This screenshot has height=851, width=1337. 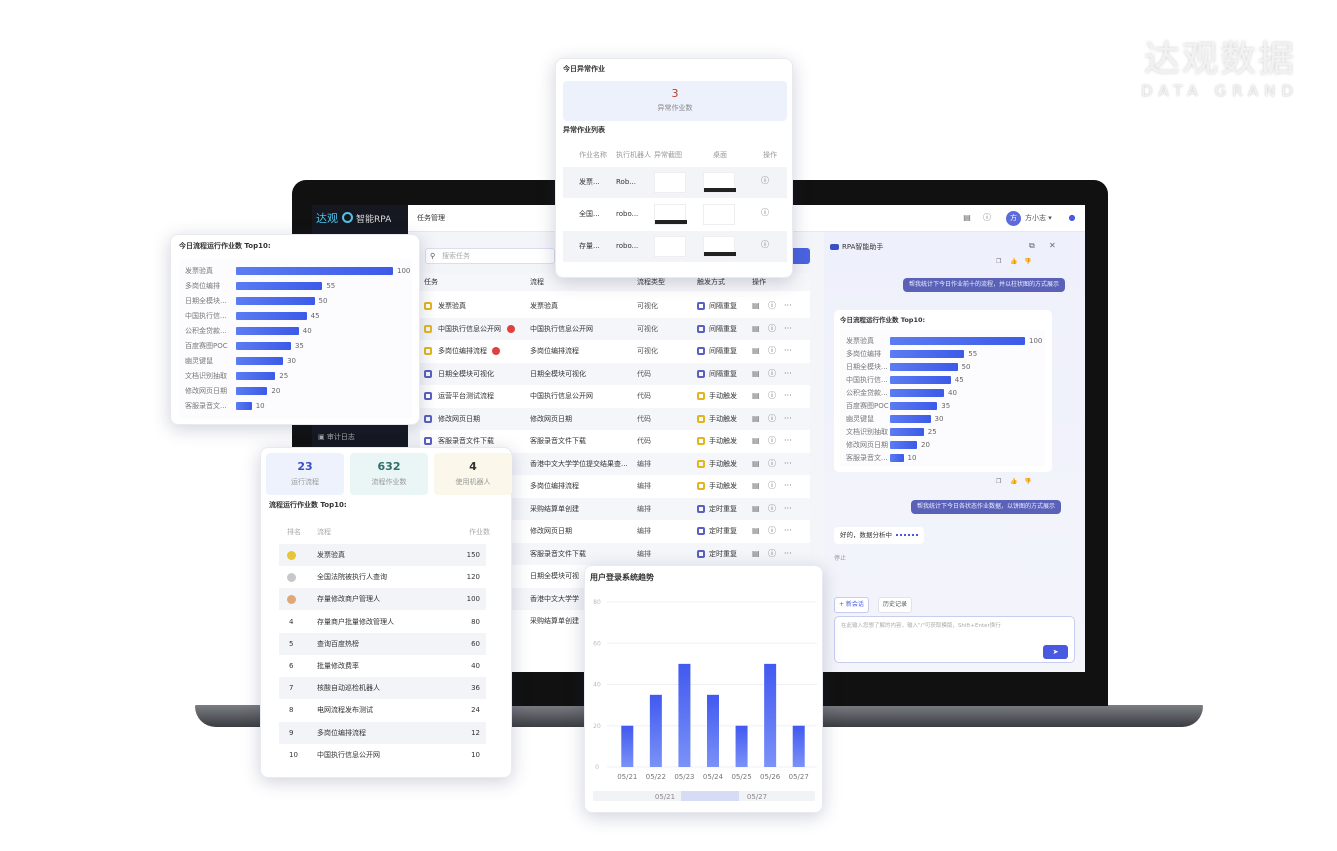 I want to click on task-name: 多岗位编排流程, so click(x=462, y=351).